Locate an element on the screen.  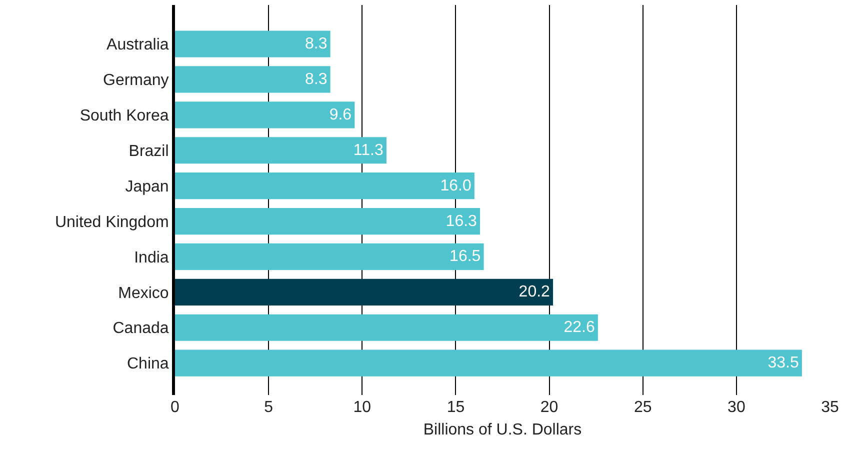
y-tick-label: Mexico is located at coordinates (143, 293).